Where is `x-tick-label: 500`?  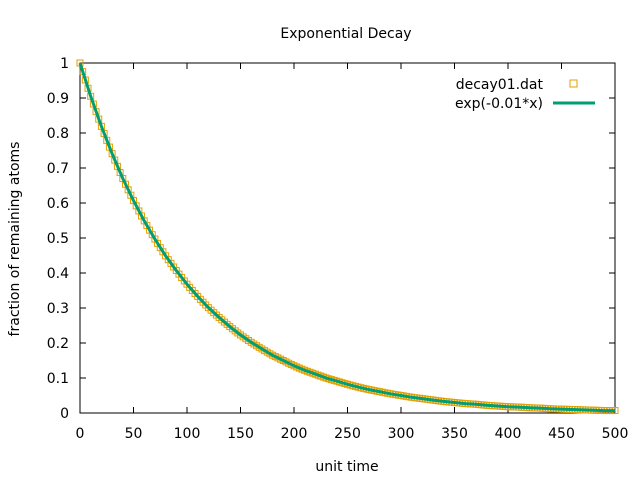 x-tick-label: 500 is located at coordinates (615, 434).